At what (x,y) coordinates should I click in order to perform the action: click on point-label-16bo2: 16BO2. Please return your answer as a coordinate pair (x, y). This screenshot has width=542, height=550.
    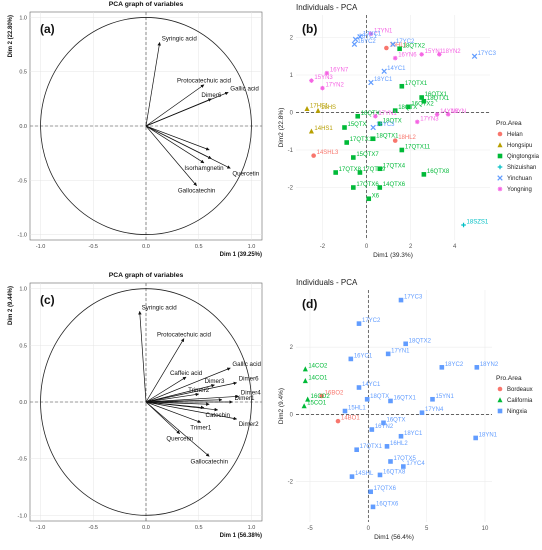
    Looking at the image, I should click on (334, 393).